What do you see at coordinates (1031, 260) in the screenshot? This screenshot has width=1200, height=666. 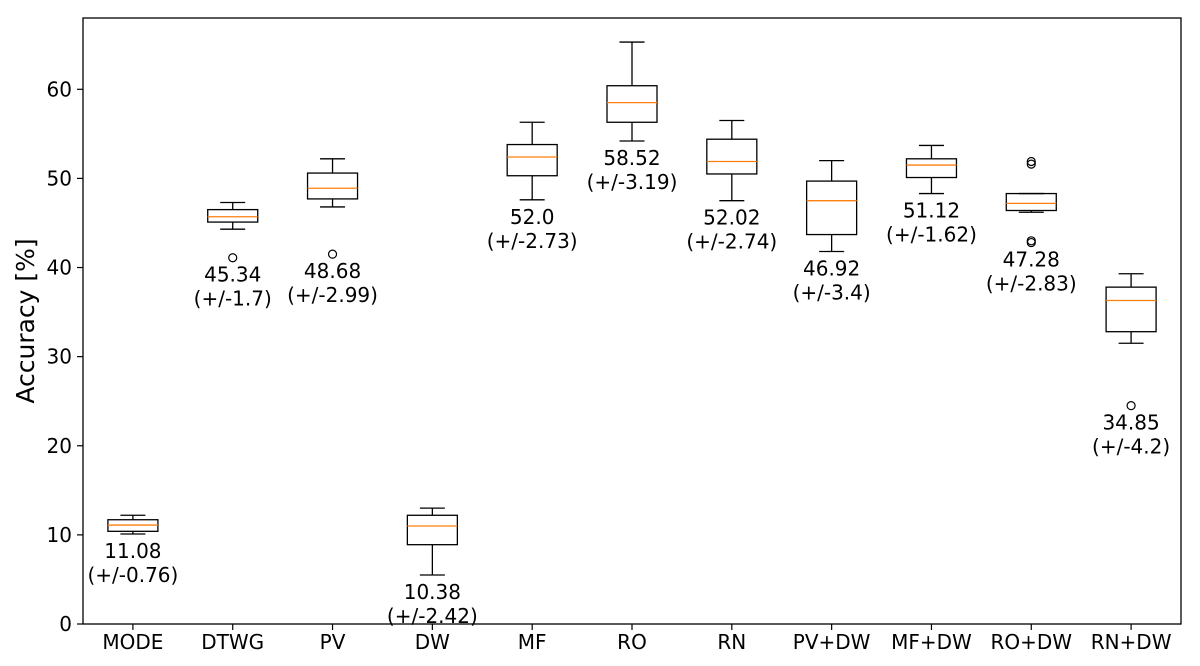 I see `mean-label: 47.28` at bounding box center [1031, 260].